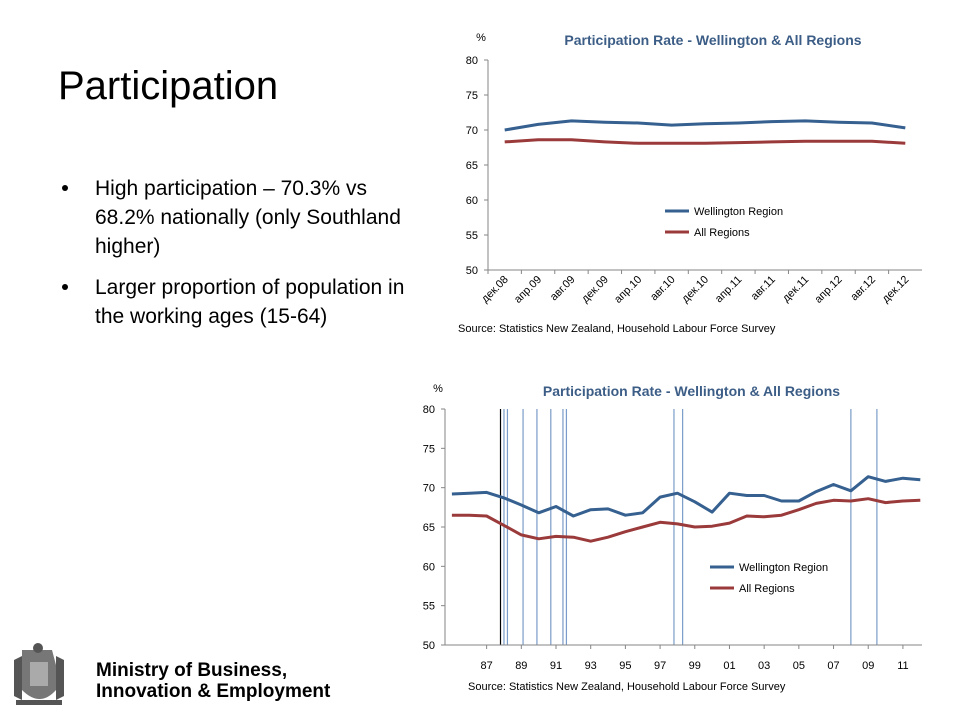 Image resolution: width=960 pixels, height=720 pixels. I want to click on x-tick-label: дек.08, so click(495, 290).